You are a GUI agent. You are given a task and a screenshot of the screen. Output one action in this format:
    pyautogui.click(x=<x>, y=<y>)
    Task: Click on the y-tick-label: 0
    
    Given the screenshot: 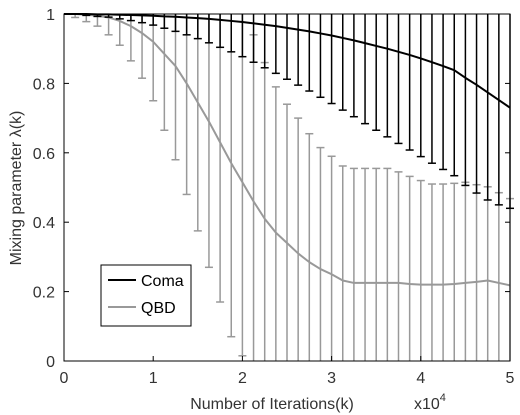 What is the action you would take?
    pyautogui.click(x=50, y=362)
    